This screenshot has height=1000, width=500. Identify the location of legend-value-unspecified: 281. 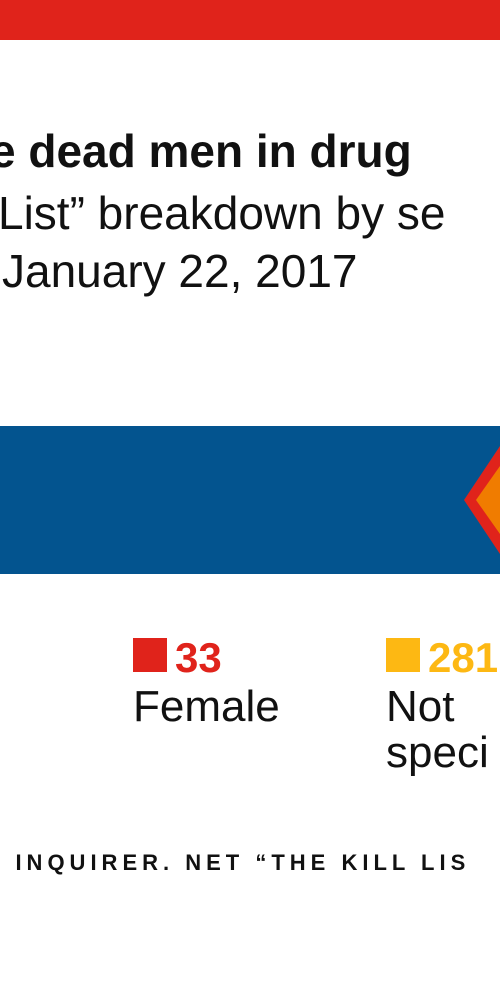
(463, 657).